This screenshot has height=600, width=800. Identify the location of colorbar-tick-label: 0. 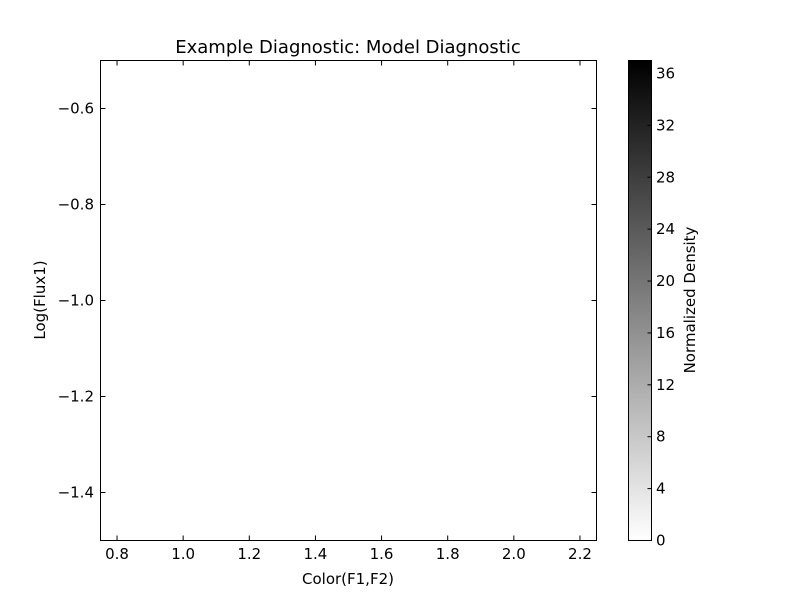
(661, 541).